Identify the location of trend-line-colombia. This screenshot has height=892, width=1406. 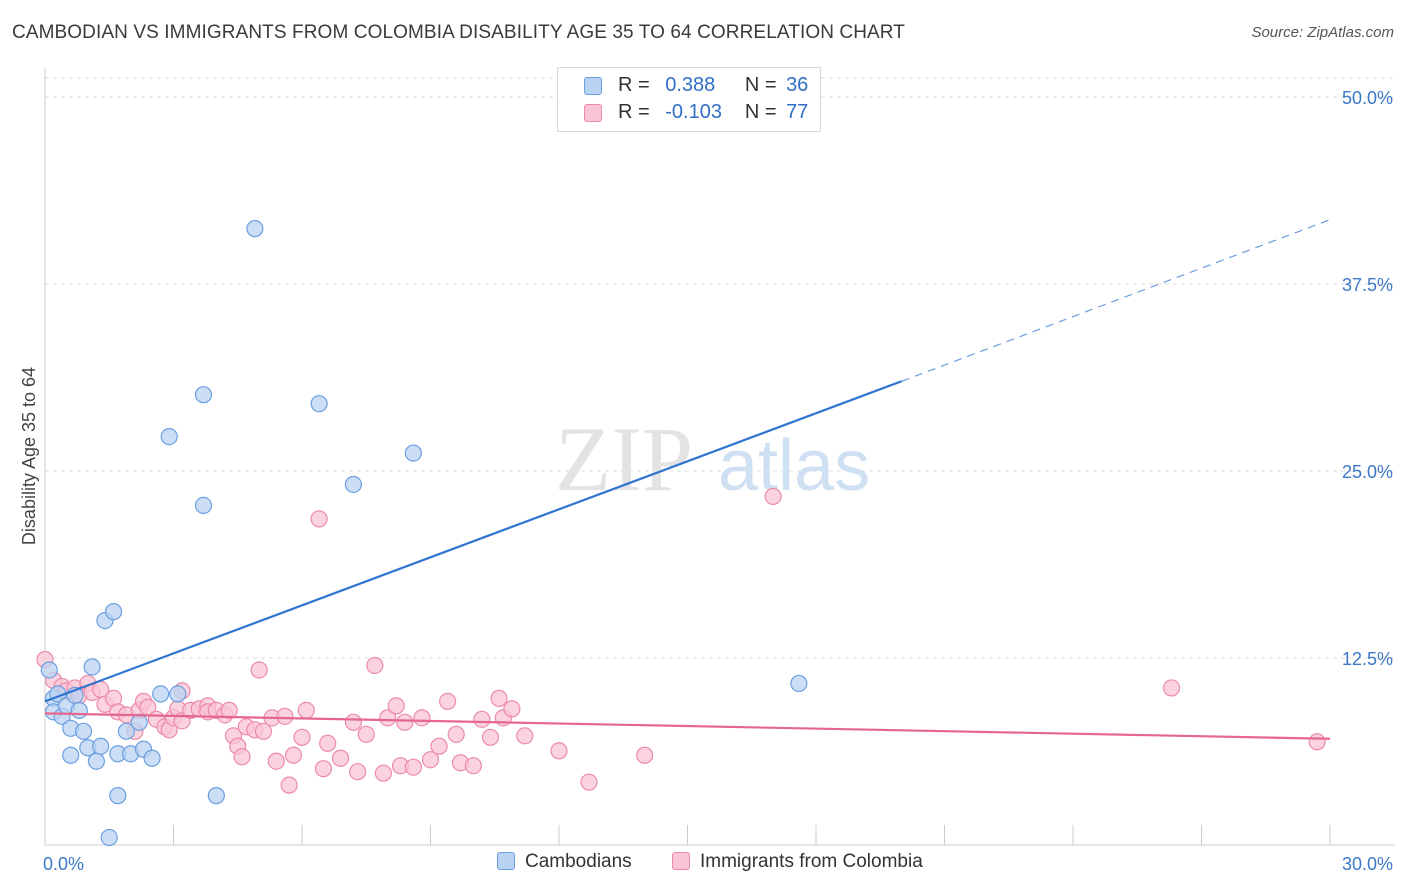
(687, 726).